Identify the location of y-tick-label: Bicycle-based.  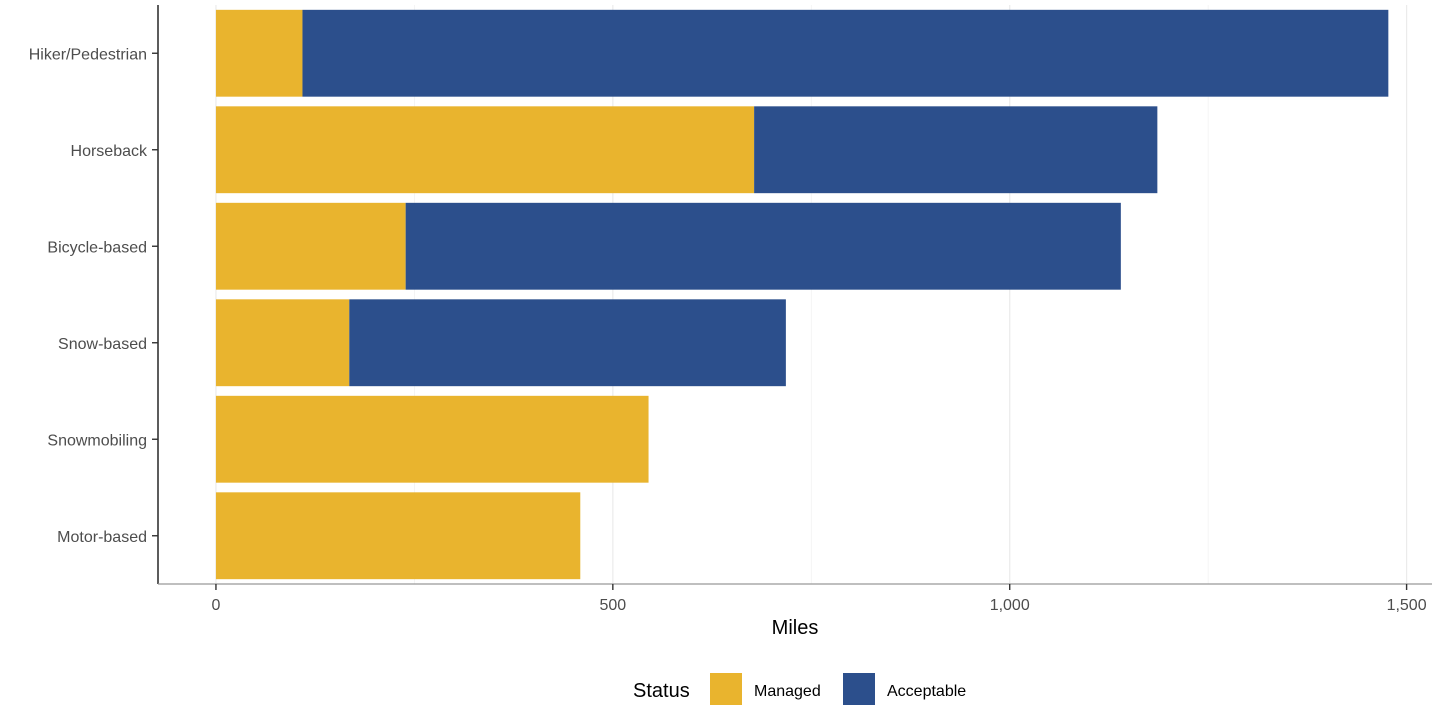
(97, 247).